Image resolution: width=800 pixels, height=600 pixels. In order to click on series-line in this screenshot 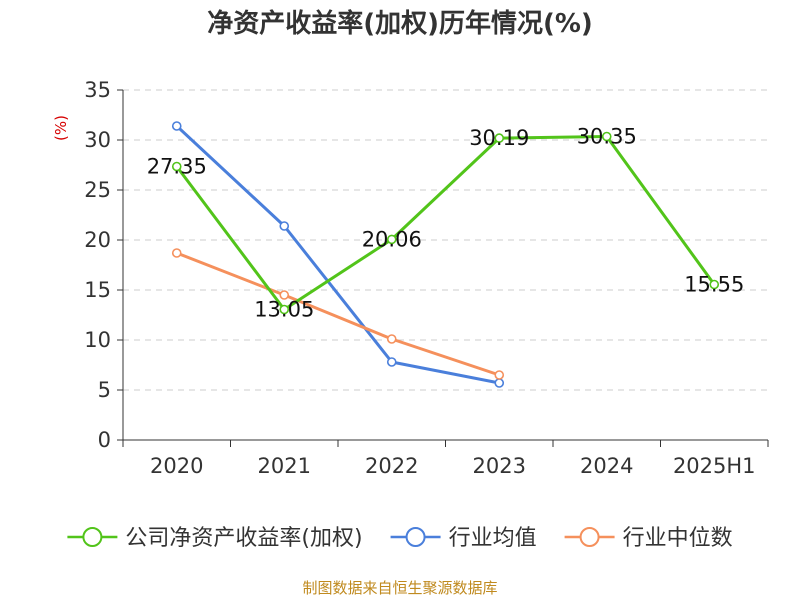, I will do `click(338, 314)`.